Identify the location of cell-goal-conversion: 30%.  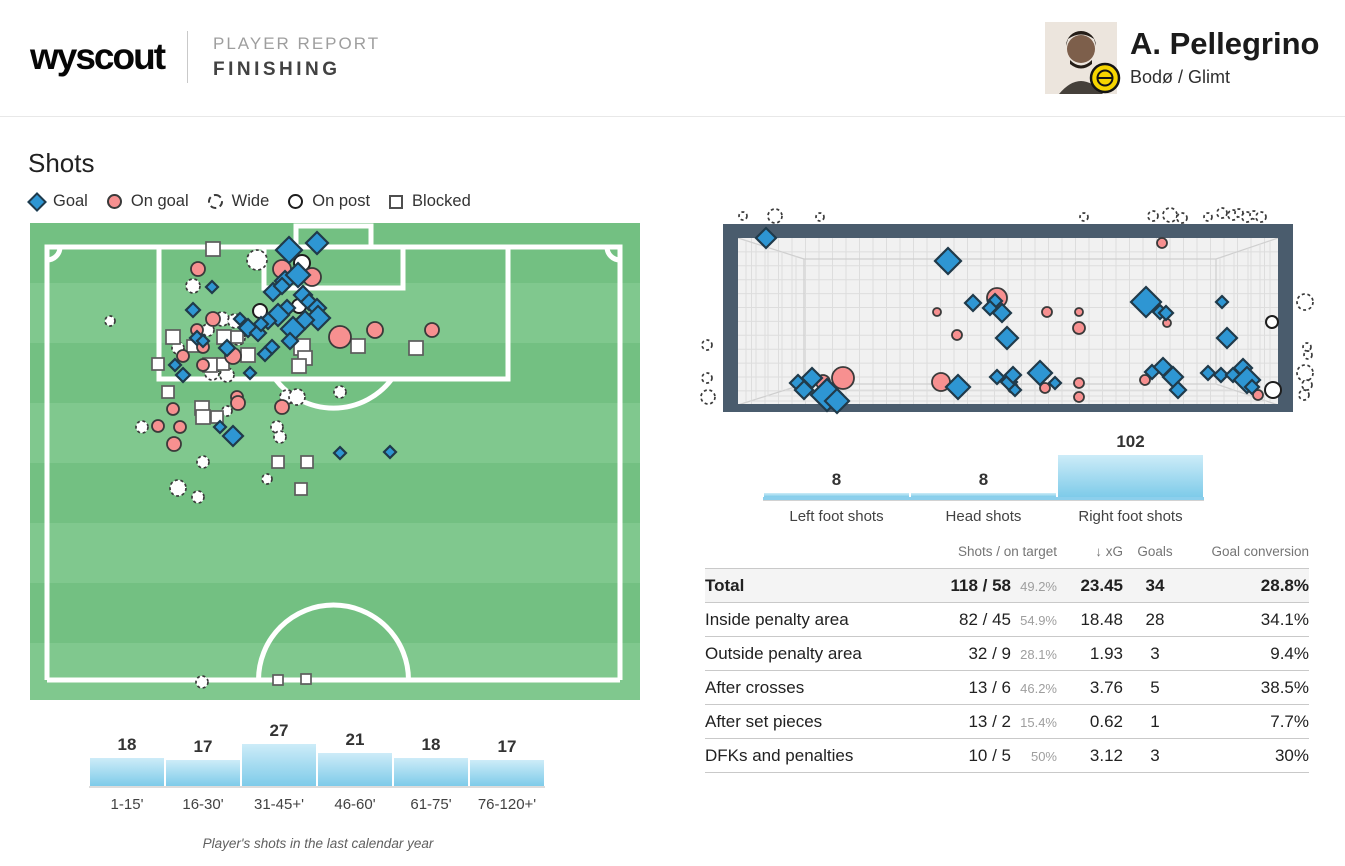
(1291, 755).